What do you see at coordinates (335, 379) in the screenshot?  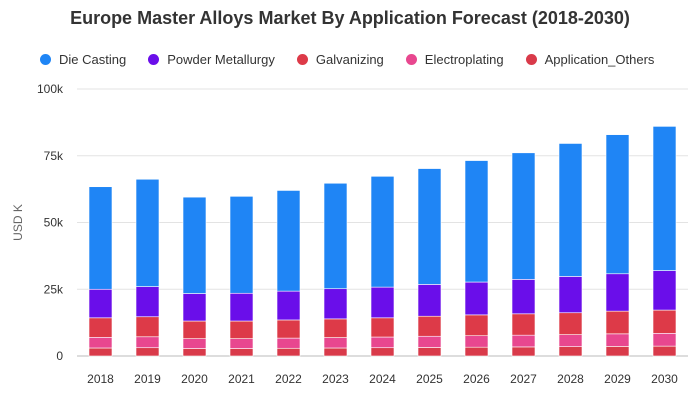 I see `x-tick-label: 2023` at bounding box center [335, 379].